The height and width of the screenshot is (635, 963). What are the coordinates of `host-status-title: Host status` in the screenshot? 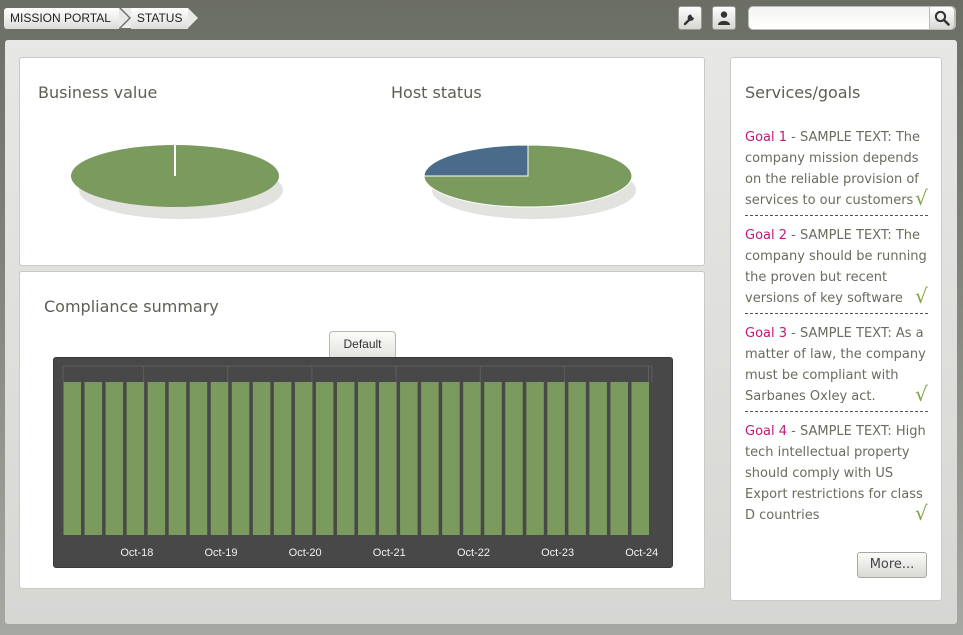 It's located at (436, 92).